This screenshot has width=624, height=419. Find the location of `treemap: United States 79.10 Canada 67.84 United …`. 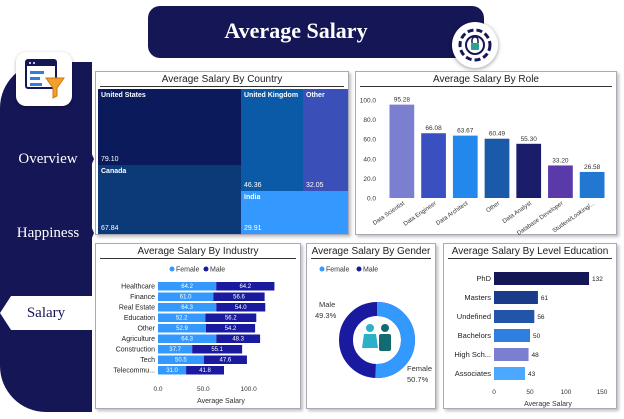

treemap: United States 79.10 Canada 67.84 United … is located at coordinates (223, 161).